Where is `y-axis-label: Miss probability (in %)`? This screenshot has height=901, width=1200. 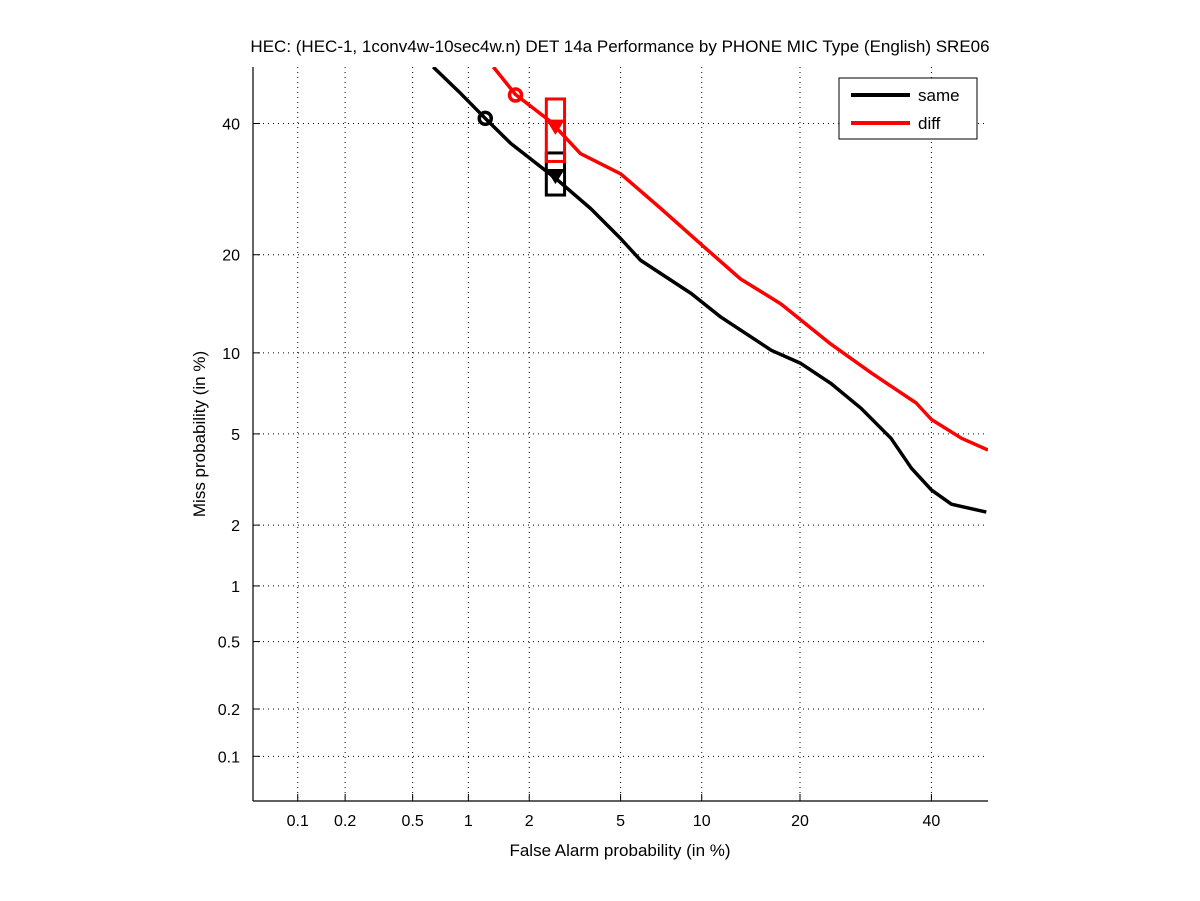
y-axis-label: Miss probability (in %) is located at coordinates (199, 434).